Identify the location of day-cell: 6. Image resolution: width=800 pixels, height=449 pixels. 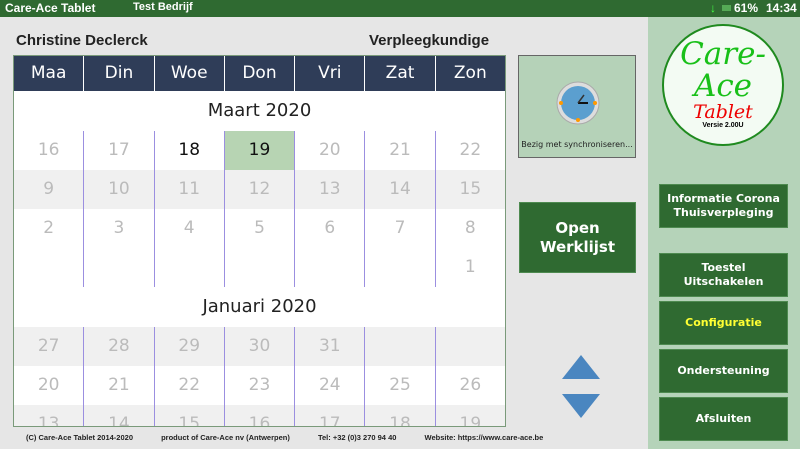
(330, 228).